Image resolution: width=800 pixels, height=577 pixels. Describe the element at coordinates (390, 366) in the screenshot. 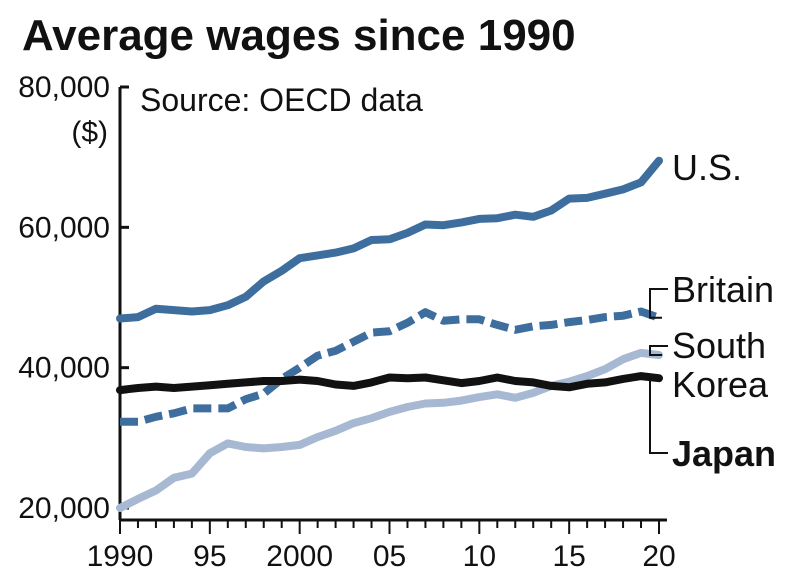

I see `series-line-britain` at that location.